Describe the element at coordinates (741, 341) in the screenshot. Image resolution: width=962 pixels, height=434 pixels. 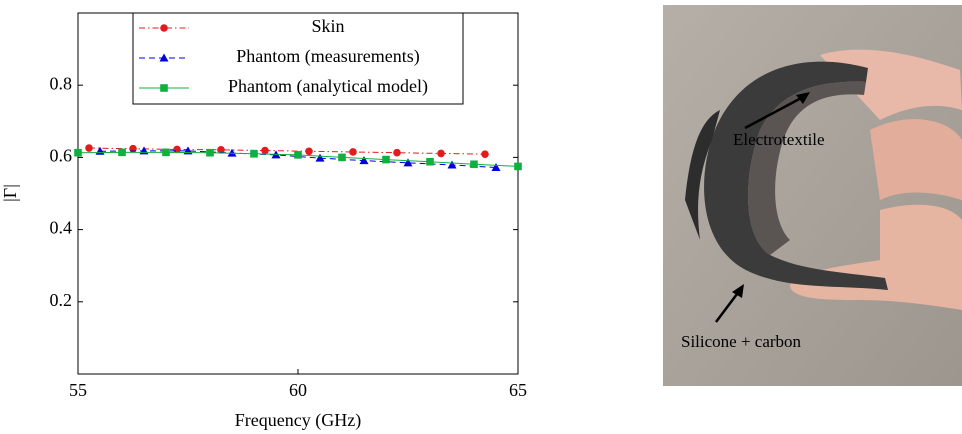
I see `photo-label: Silicone + carbon` at that location.